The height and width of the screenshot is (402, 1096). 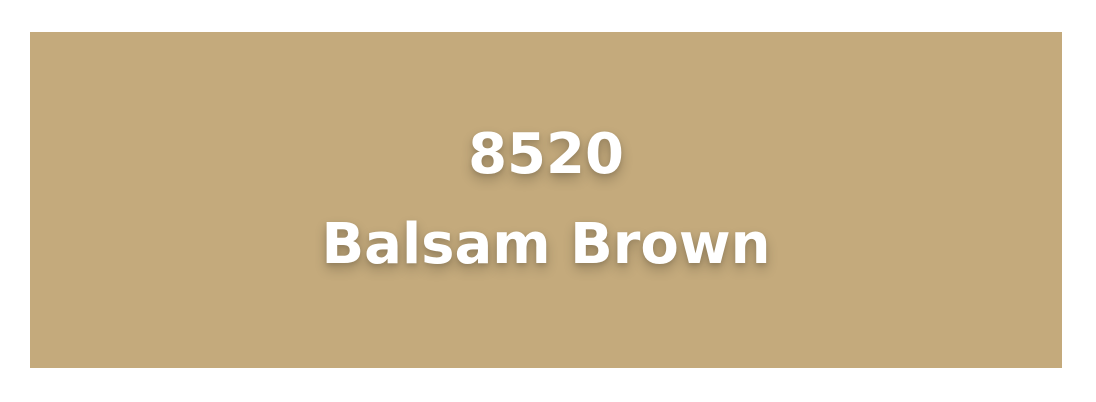 What do you see at coordinates (546, 155) in the screenshot?
I see `color-code: 8520` at bounding box center [546, 155].